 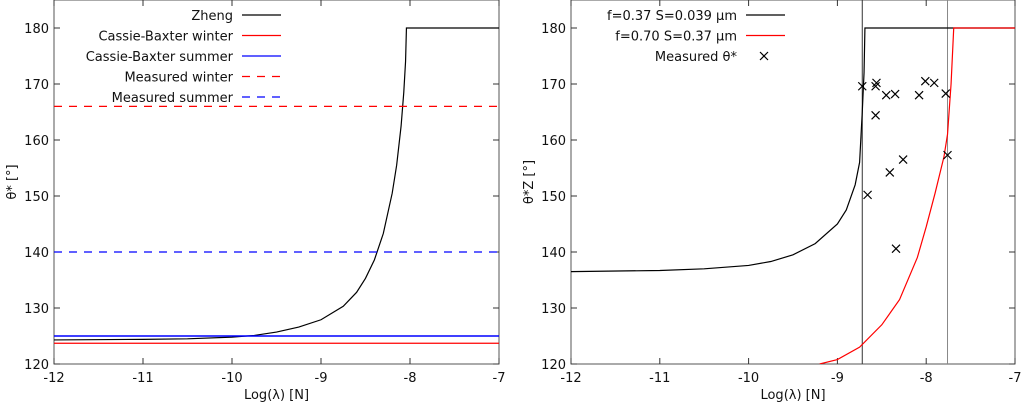 What do you see at coordinates (529, 182) in the screenshot?
I see `y-axis-label: θ*Z [°]` at bounding box center [529, 182].